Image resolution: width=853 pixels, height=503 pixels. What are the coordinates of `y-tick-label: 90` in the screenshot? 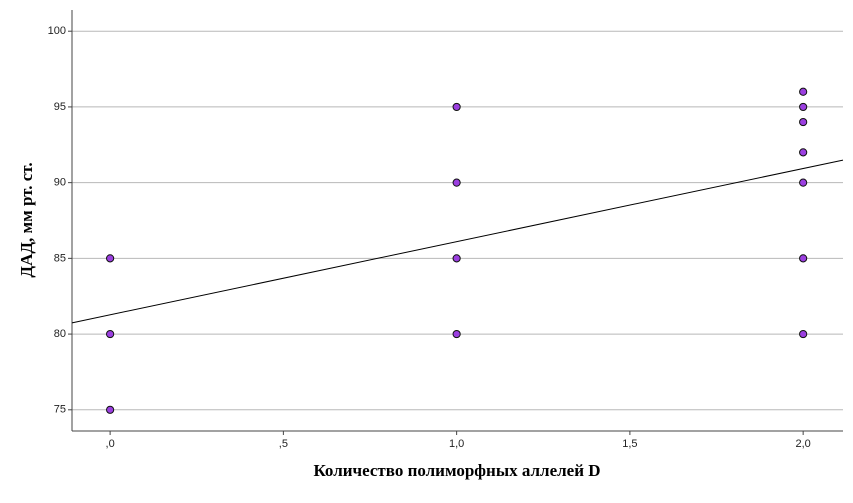 It's located at (60, 183).